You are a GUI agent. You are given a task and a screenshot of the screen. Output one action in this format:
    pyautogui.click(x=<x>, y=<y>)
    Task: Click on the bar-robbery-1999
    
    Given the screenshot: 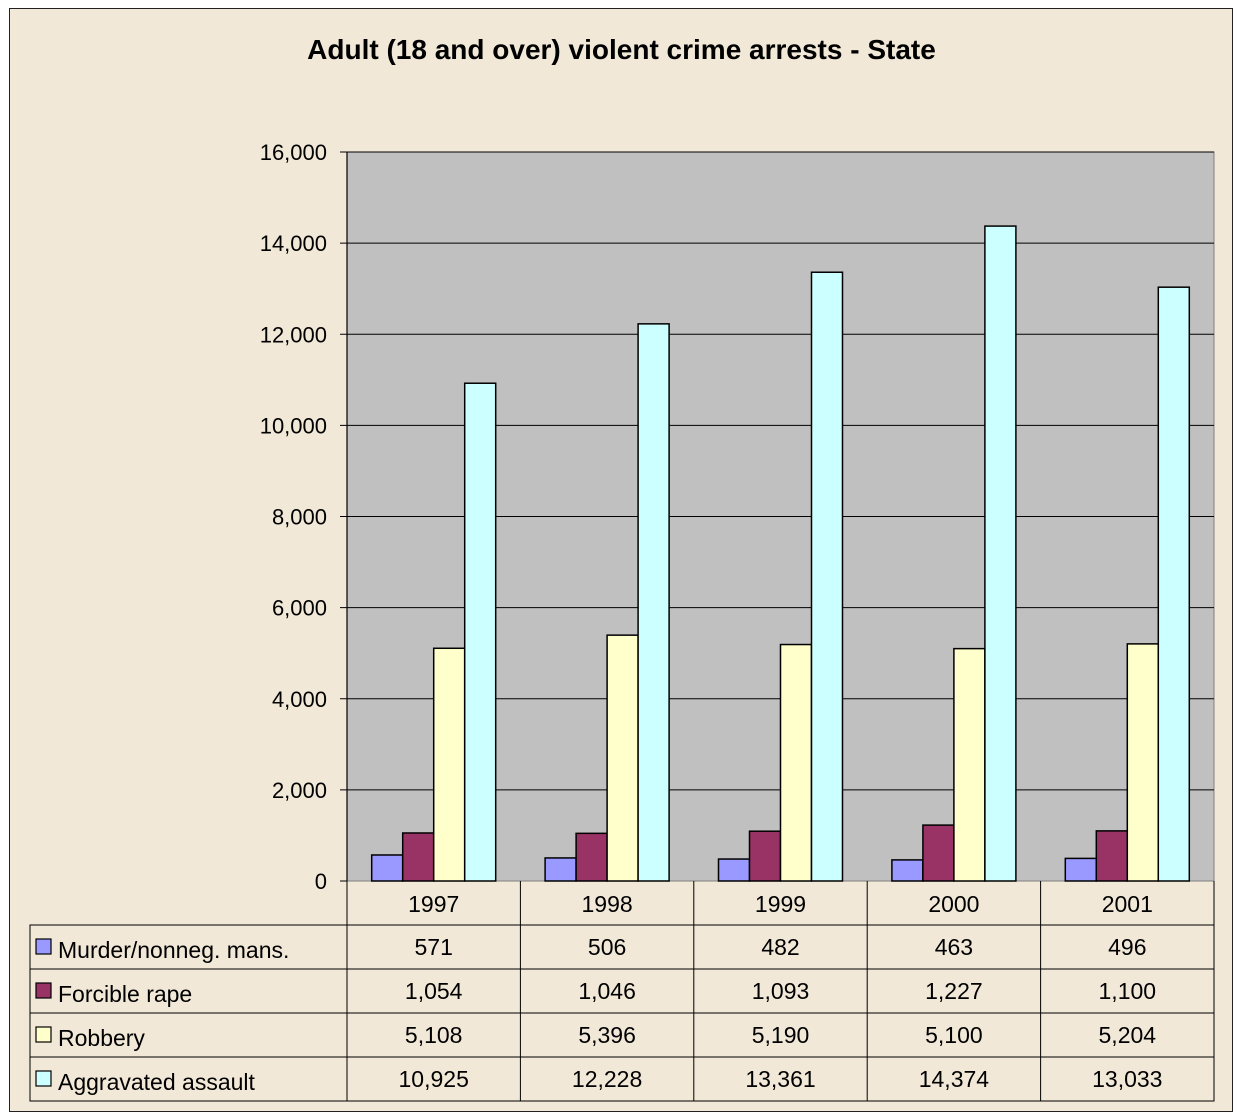 What is the action you would take?
    pyautogui.click(x=796, y=762)
    